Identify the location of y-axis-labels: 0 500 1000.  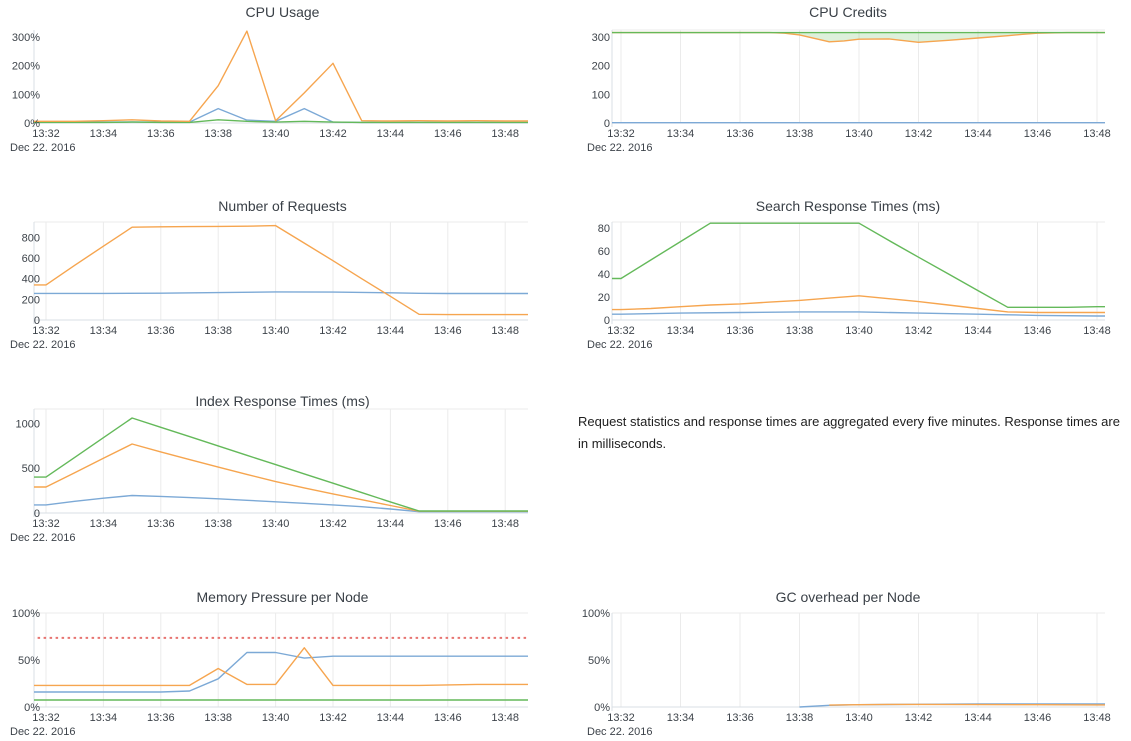
(28, 469).